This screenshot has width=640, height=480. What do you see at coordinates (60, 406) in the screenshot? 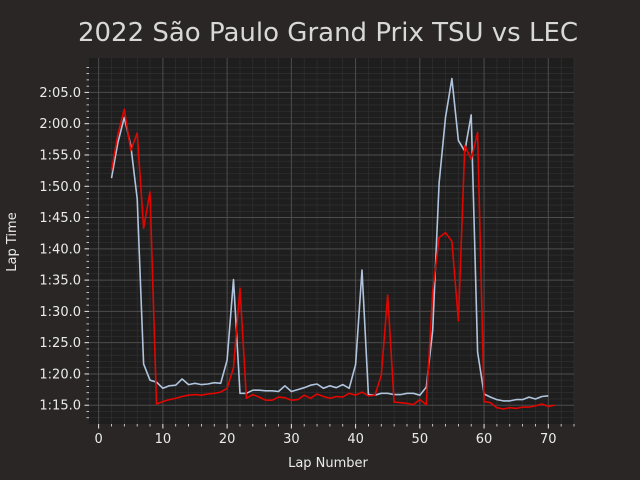
I see `y-tick-label: 1:15.0` at bounding box center [60, 406].